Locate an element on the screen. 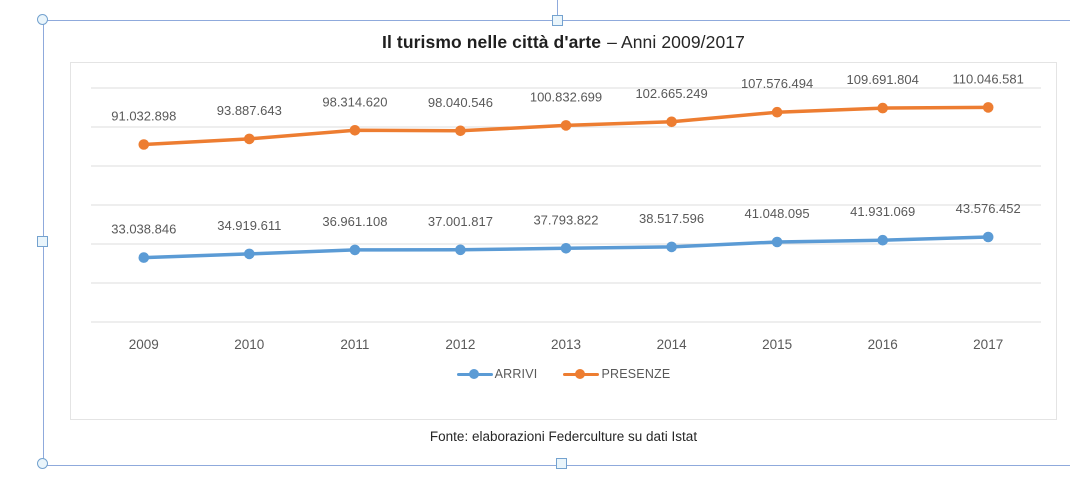 This screenshot has height=481, width=1070. data-point-arrivi-2011 is located at coordinates (355, 250).